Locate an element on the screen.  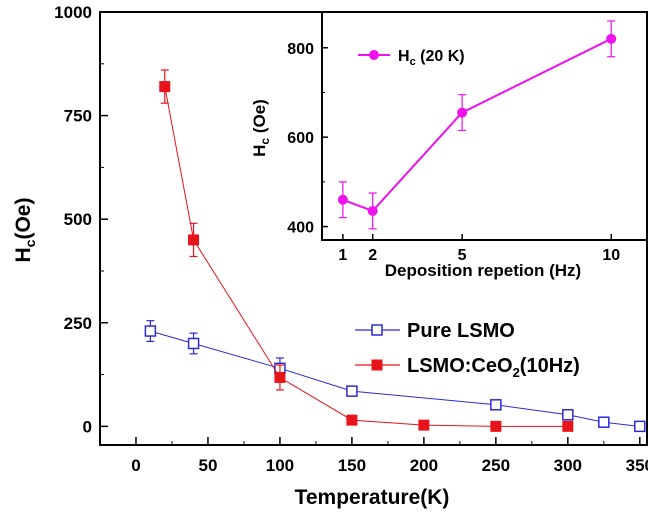
main-y-axis-title-main: H is located at coordinates (23, 254).